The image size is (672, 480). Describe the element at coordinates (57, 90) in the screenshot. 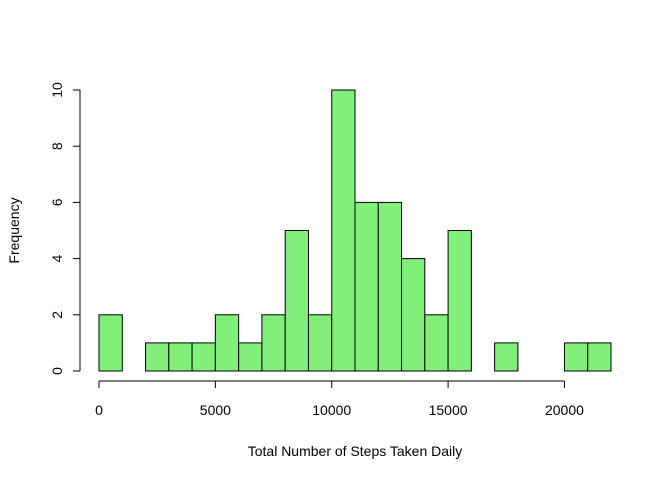

I see `y-tick-label: 10` at that location.